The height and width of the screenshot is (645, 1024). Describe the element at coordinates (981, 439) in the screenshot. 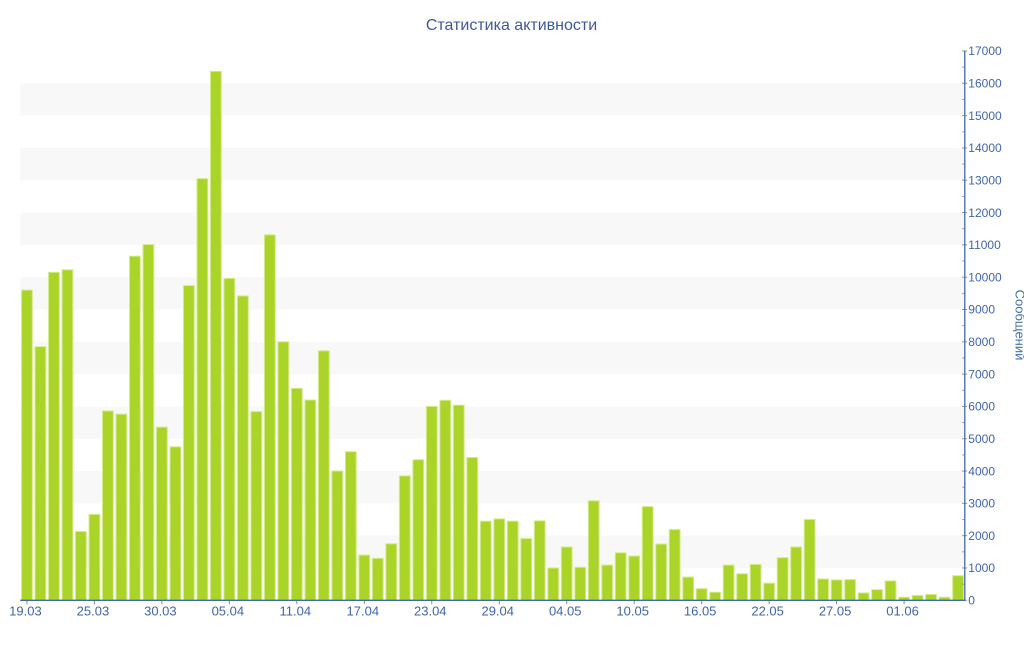

I see `svg-text: 5000` at that location.